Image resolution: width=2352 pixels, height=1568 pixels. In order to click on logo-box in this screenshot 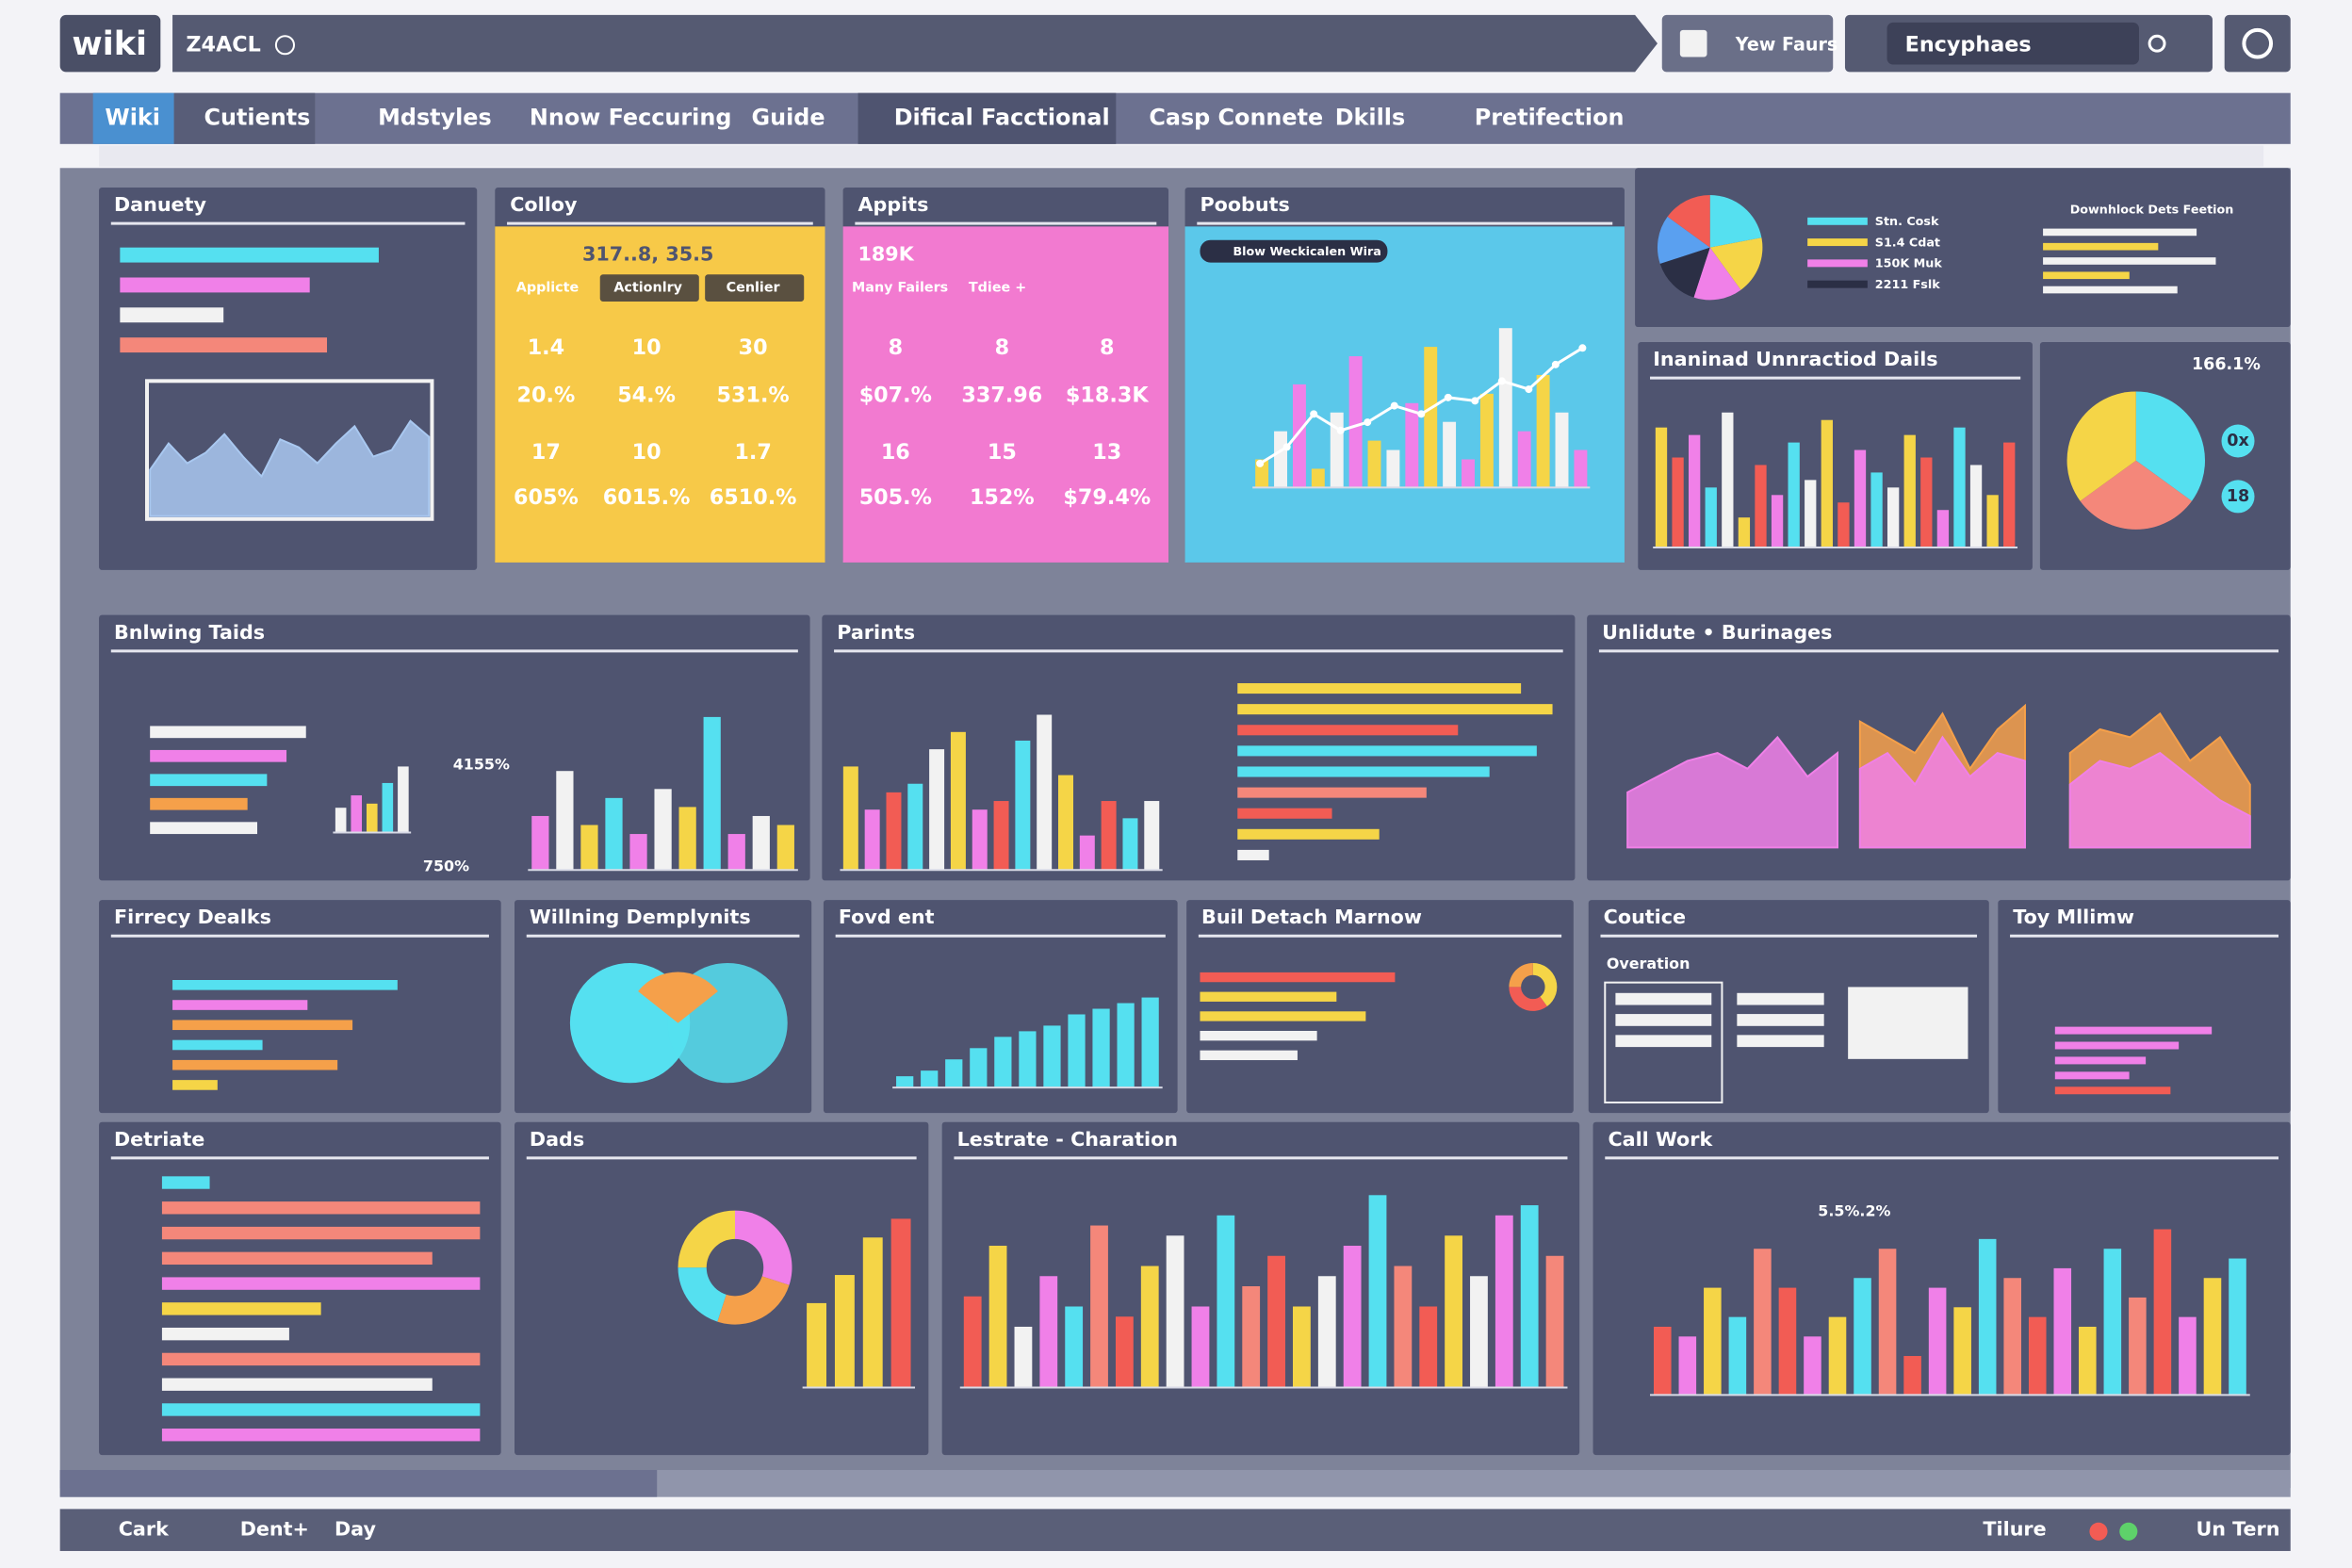, I will do `click(110, 44)`.